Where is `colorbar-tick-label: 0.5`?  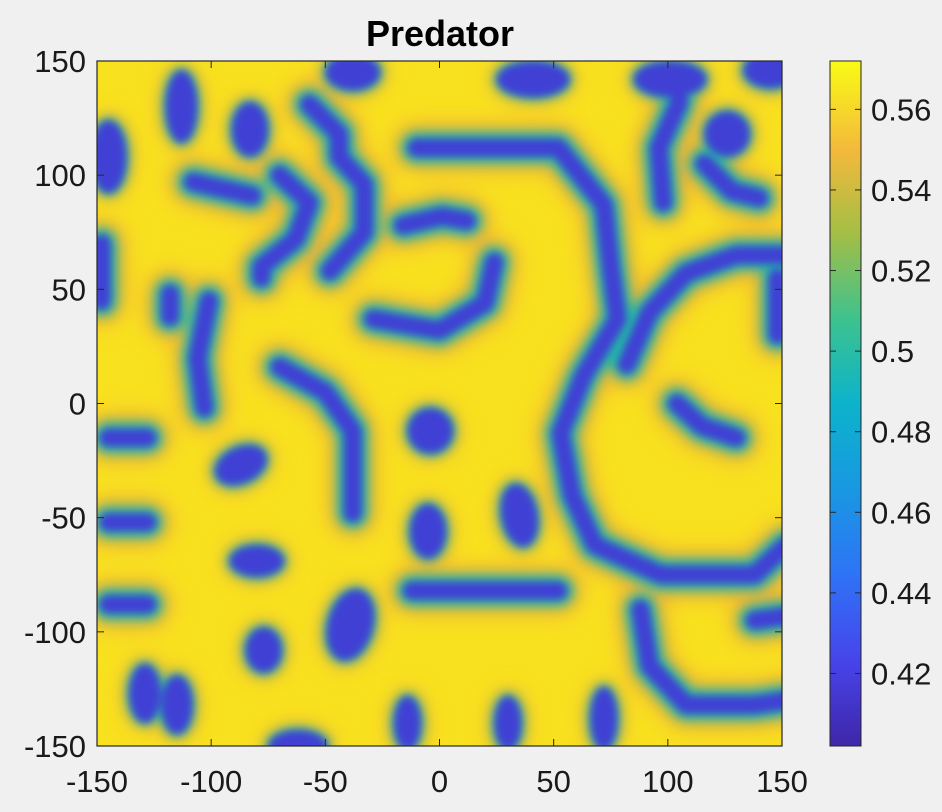
colorbar-tick-label: 0.5 is located at coordinates (892, 351).